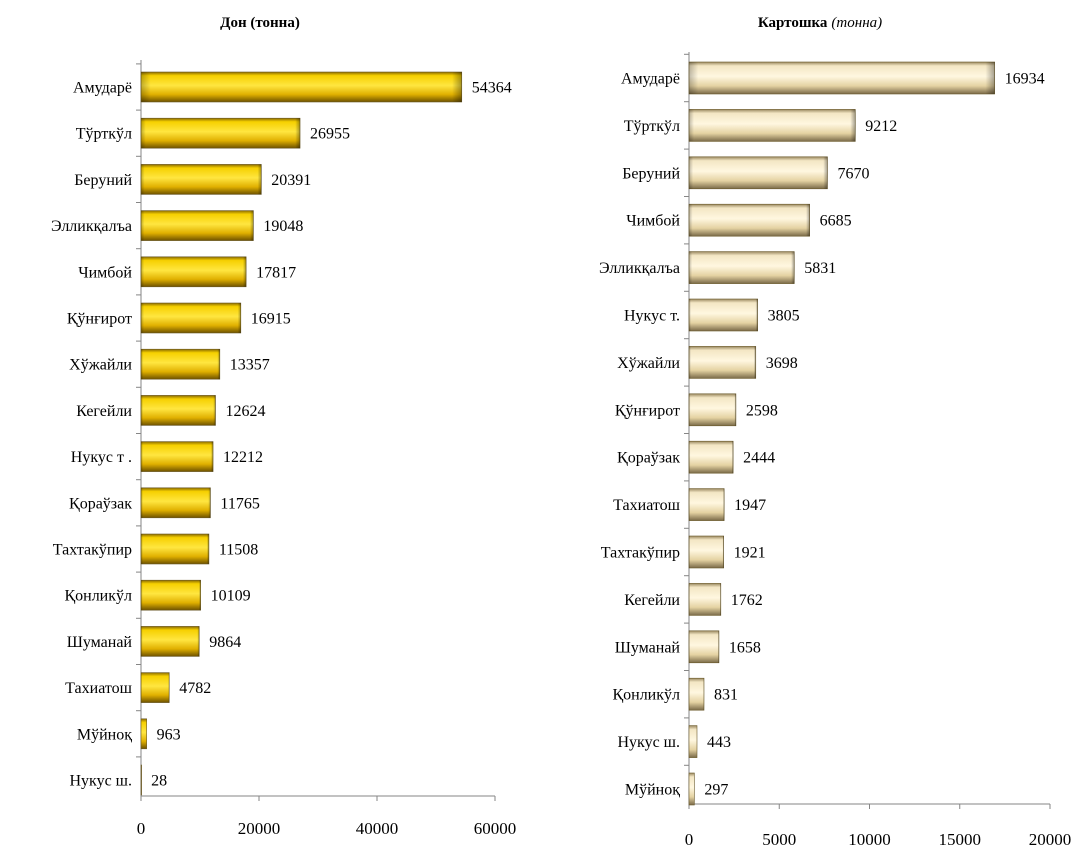 The height and width of the screenshot is (853, 1081). I want to click on grain-category-label: Қораўзак, so click(100, 503).